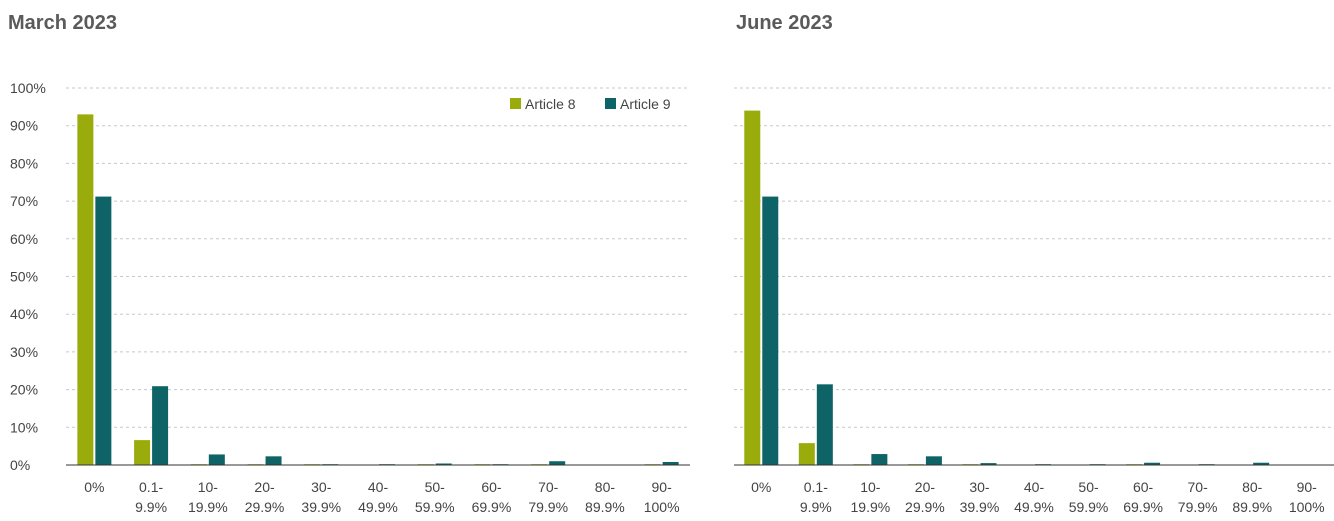  I want to click on chart-title-june: June 2023, so click(784, 23).